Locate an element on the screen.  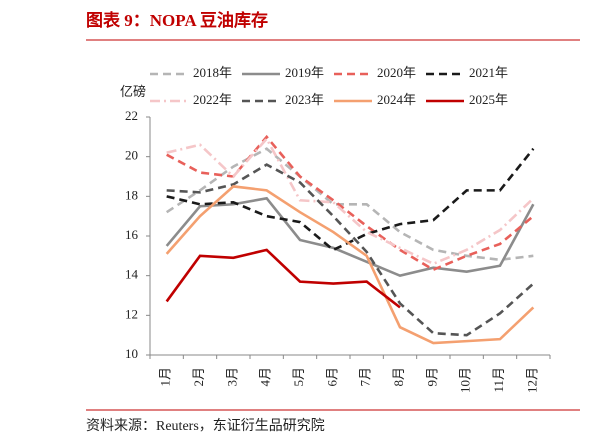
legend-label: 2025年 is located at coordinates (488, 99).